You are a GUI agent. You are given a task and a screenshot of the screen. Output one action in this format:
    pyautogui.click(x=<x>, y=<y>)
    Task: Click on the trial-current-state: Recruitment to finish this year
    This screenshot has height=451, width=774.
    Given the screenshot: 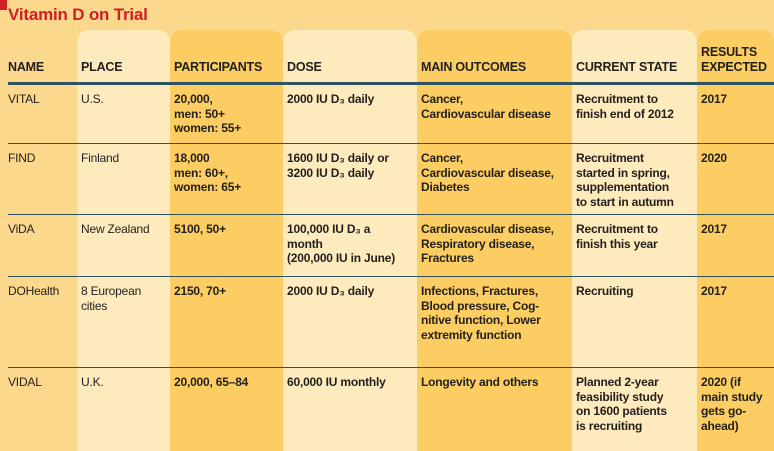 What is the action you would take?
    pyautogui.click(x=617, y=236)
    